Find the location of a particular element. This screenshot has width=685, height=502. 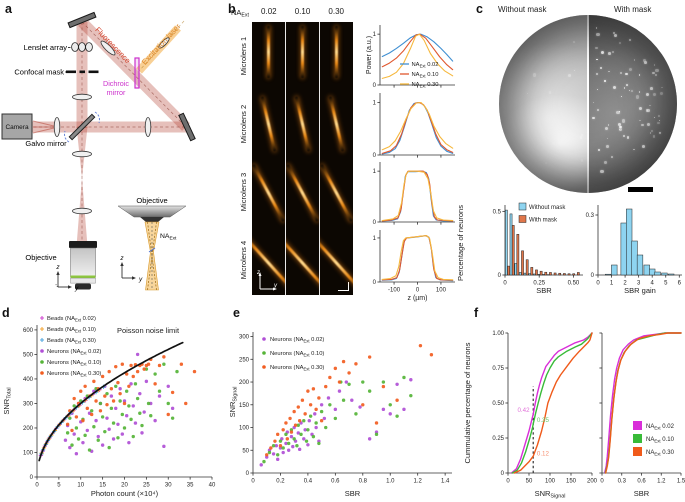

panel-label-a: a is located at coordinates (8, 9).